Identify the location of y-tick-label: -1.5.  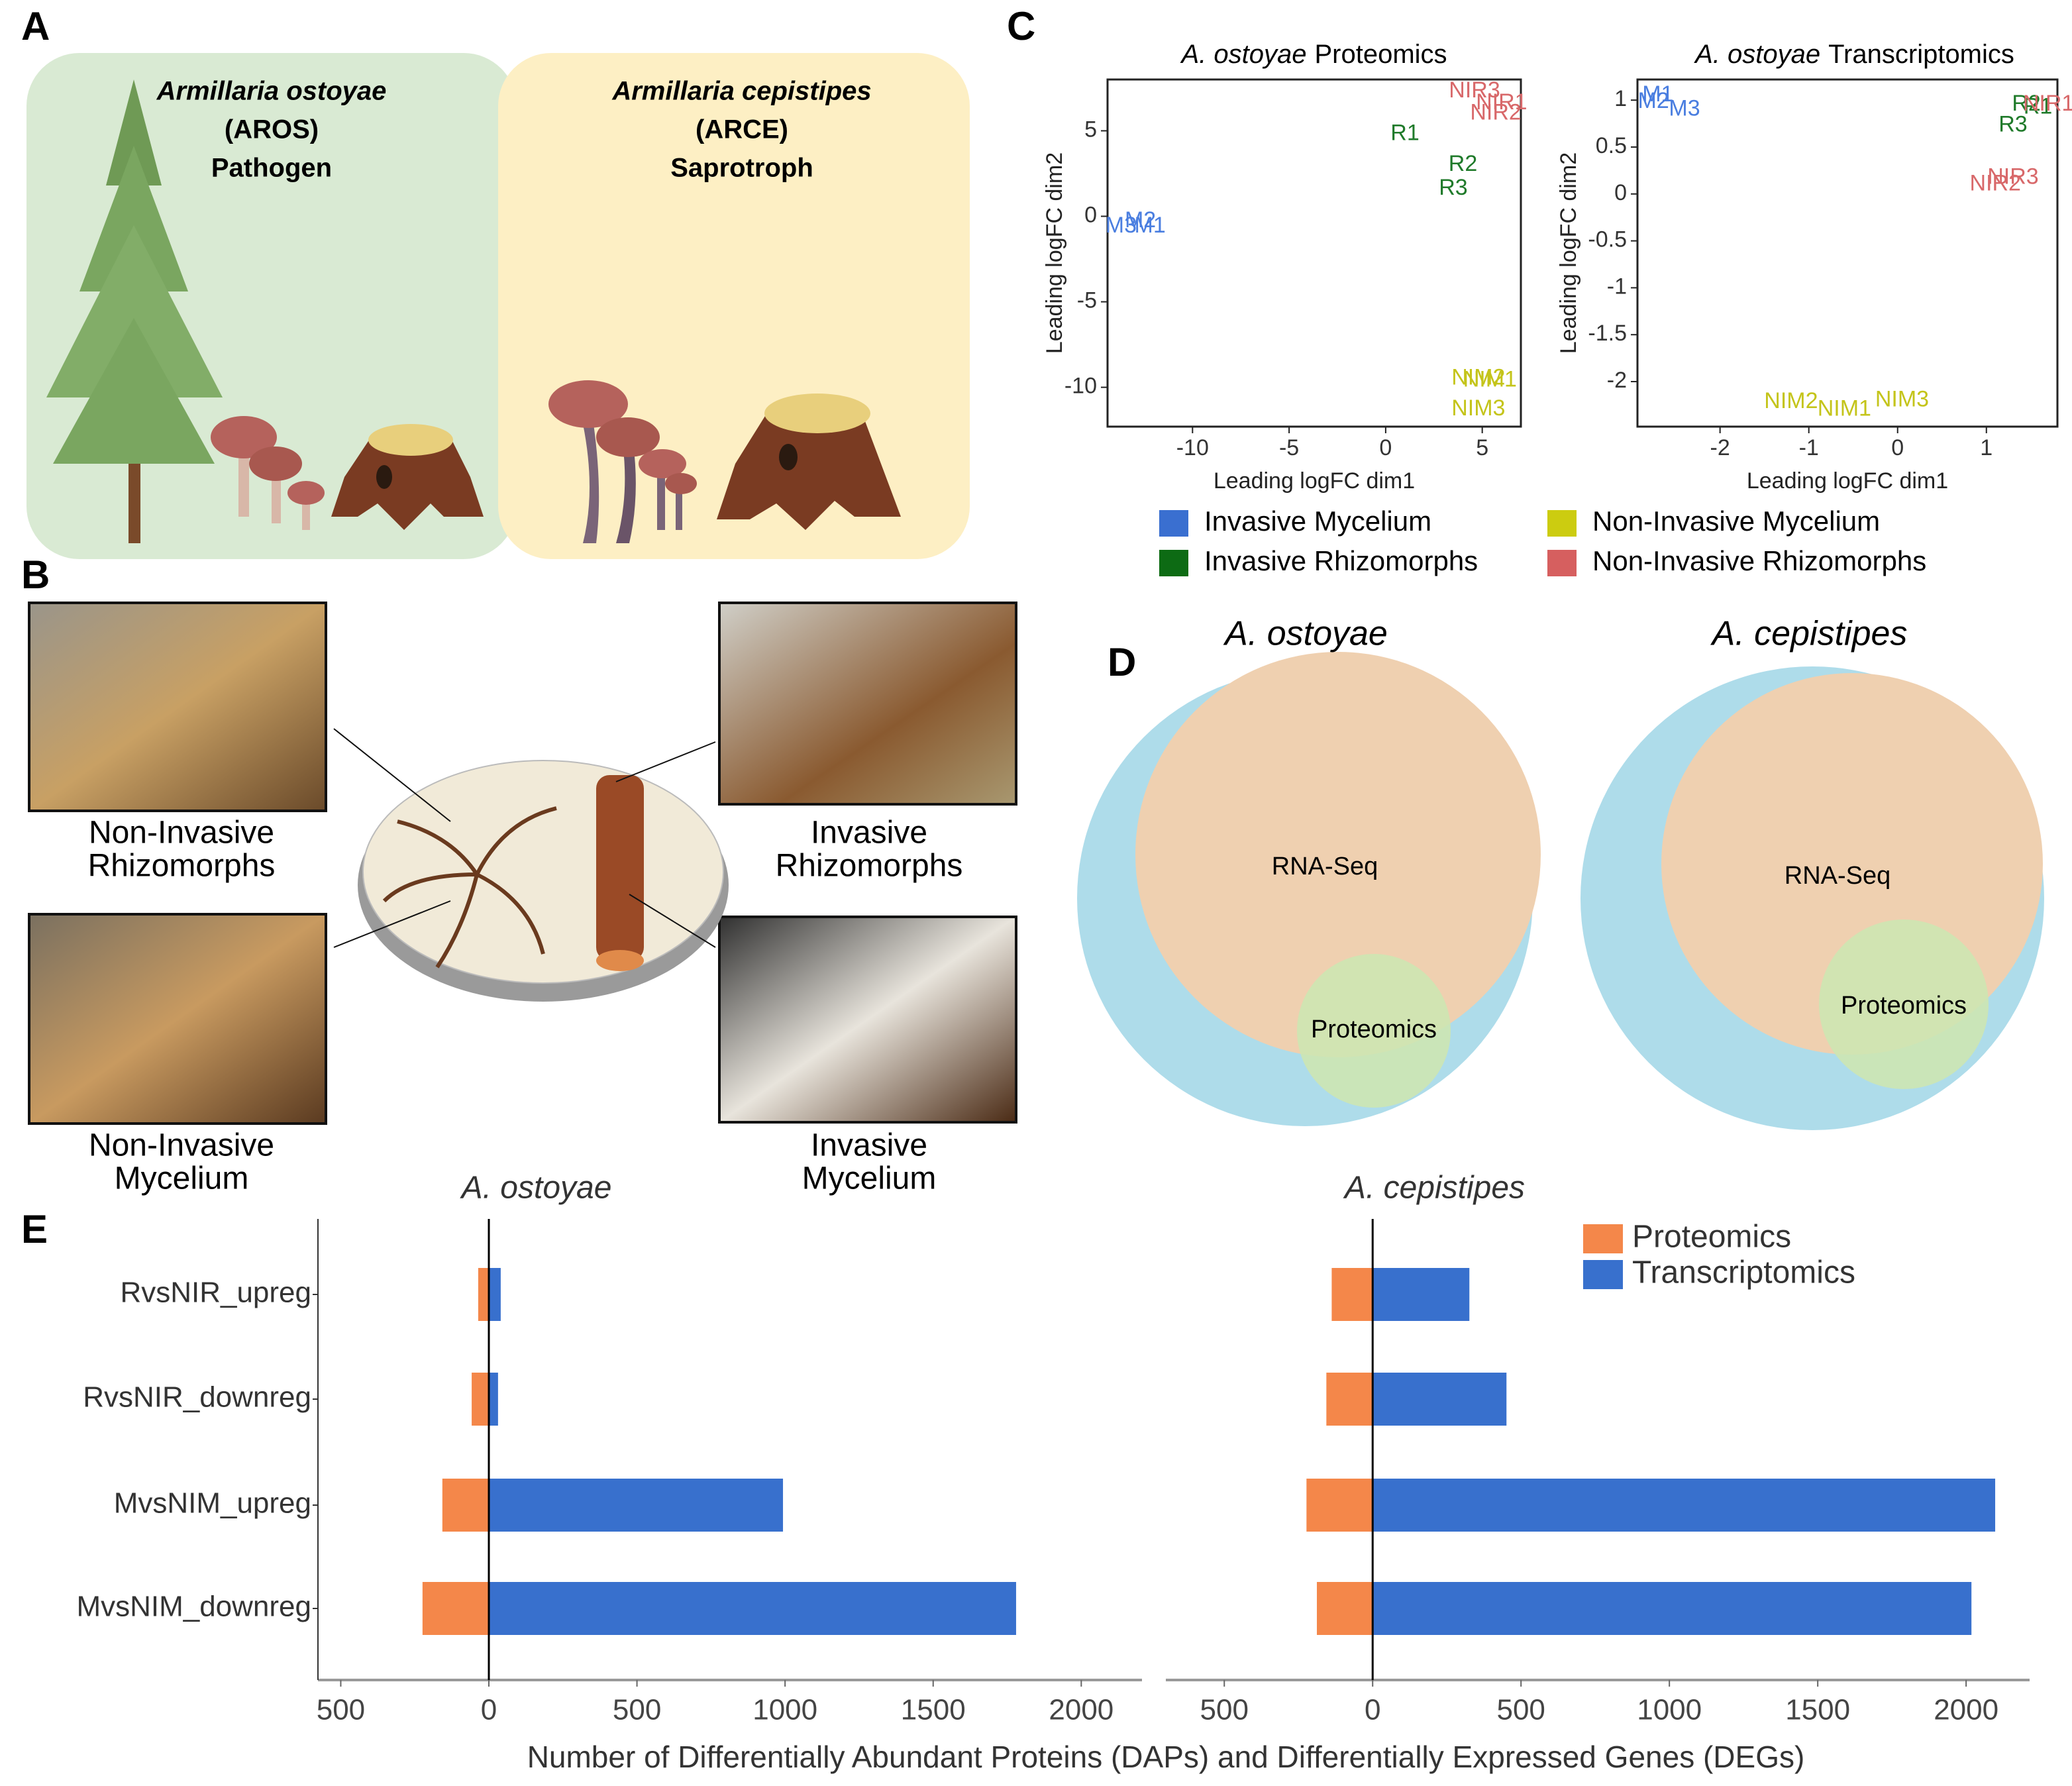
(1607, 333).